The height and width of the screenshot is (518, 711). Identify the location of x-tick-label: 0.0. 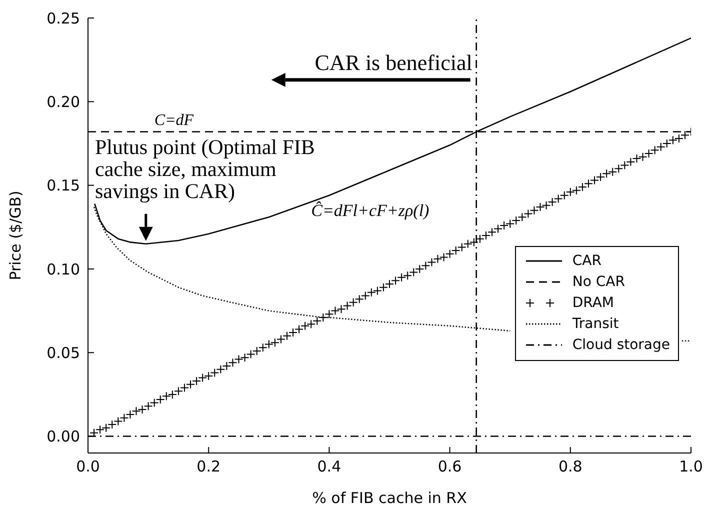
(88, 467).